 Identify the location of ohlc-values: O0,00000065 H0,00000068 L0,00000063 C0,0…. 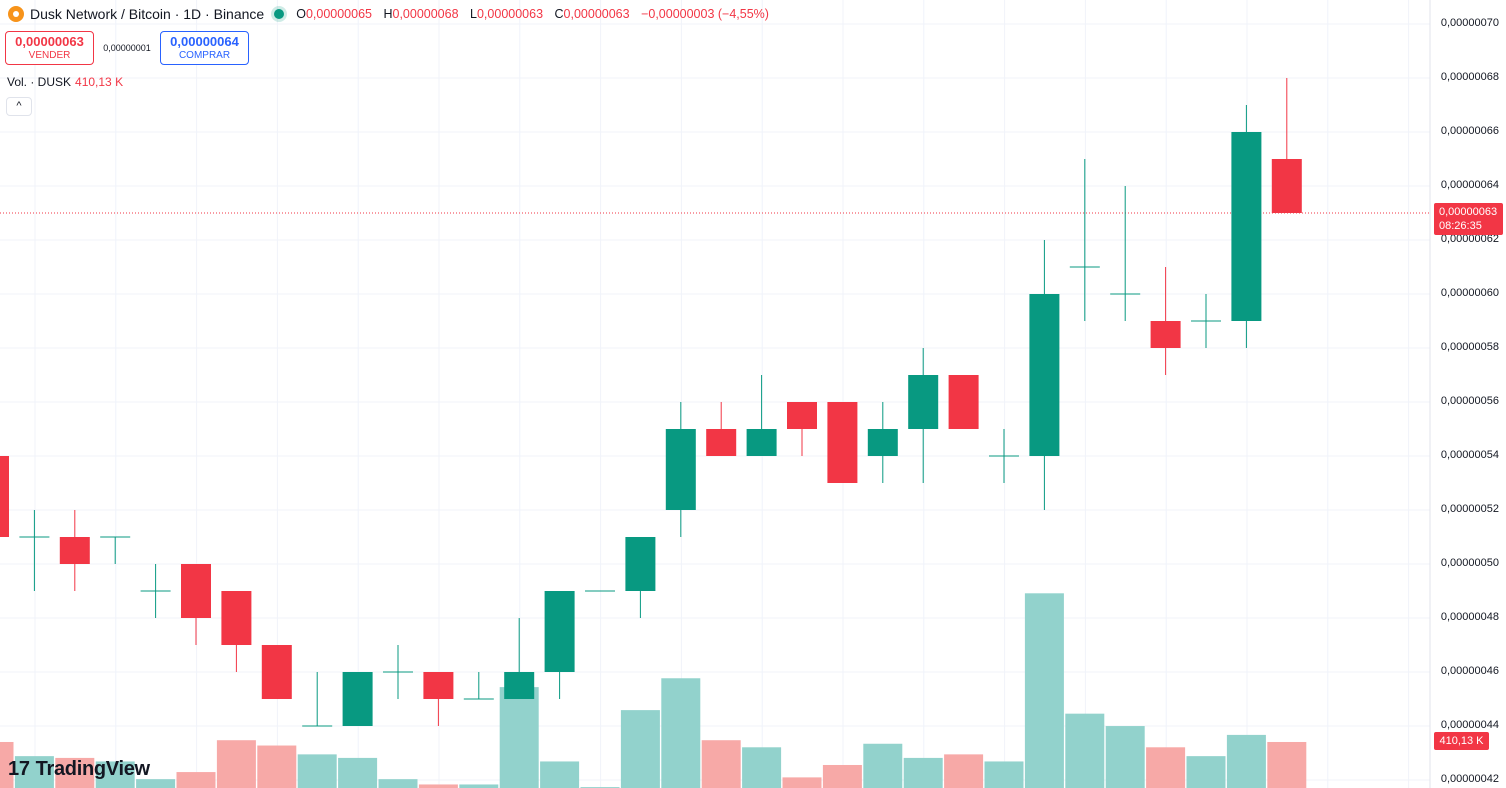
(532, 14).